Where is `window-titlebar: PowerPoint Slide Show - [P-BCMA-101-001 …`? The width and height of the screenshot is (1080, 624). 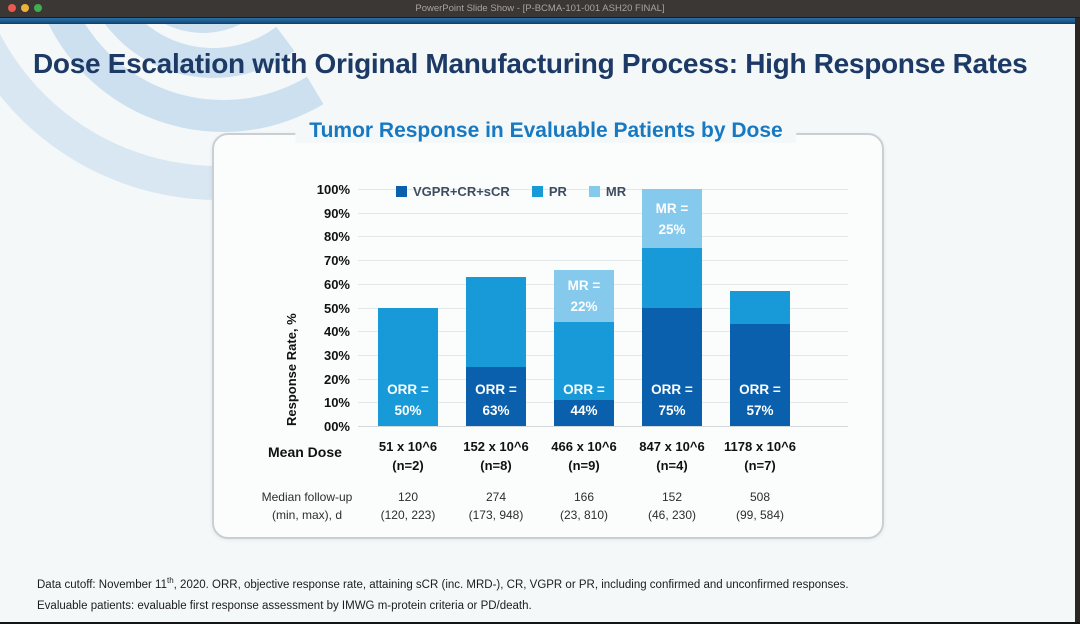
window-titlebar: PowerPoint Slide Show - [P-BCMA-101-001 … is located at coordinates (540, 9).